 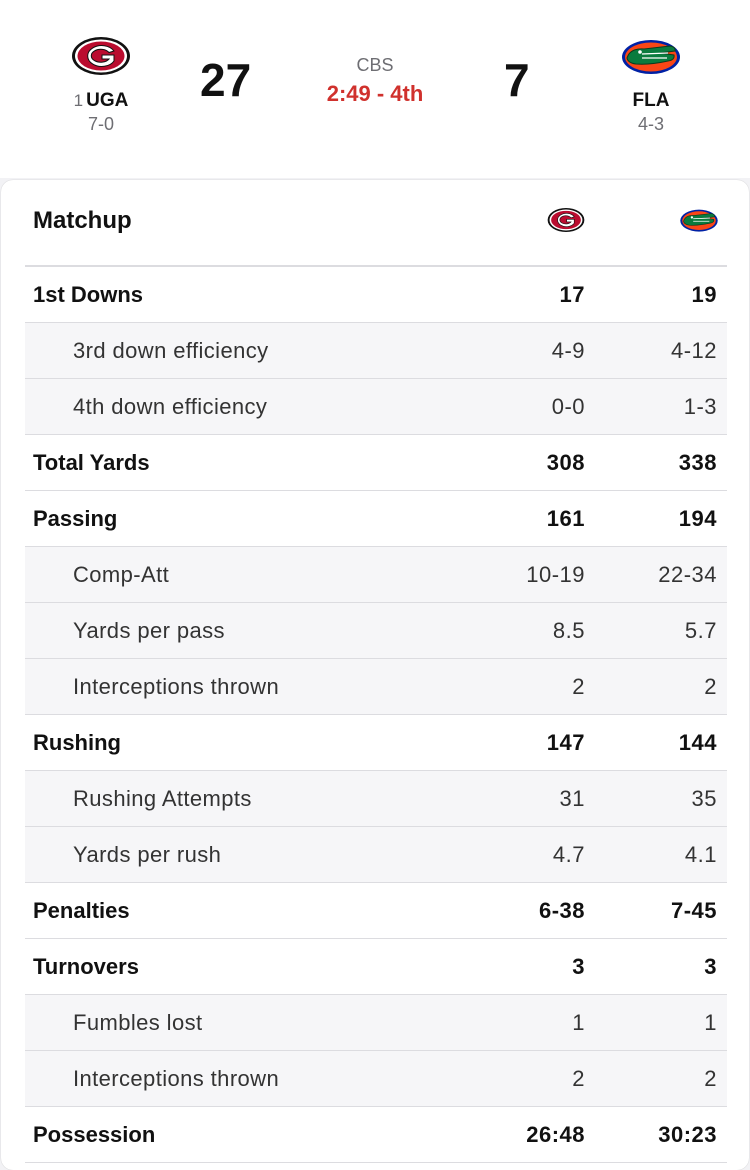 What do you see at coordinates (568, 854) in the screenshot?
I see `home-stat-value: 4.7` at bounding box center [568, 854].